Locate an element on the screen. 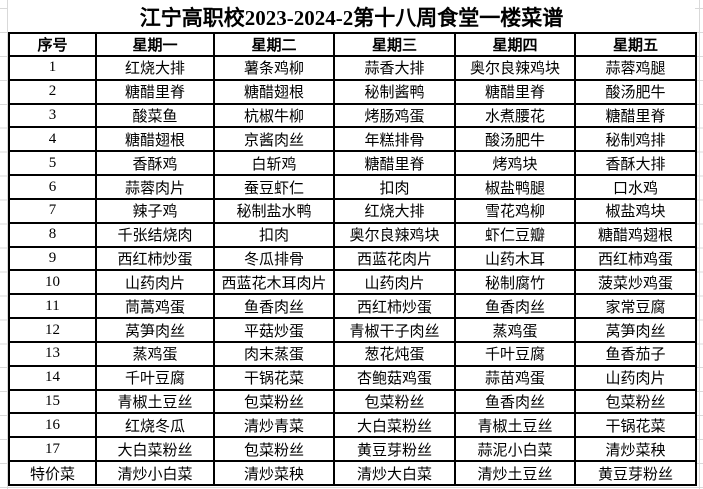  column-header-day: 星期五 is located at coordinates (635, 44).